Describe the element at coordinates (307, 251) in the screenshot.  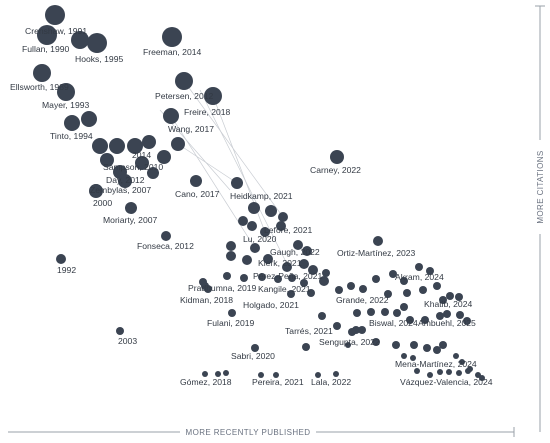
I see `paper-node-klerk` at that location.